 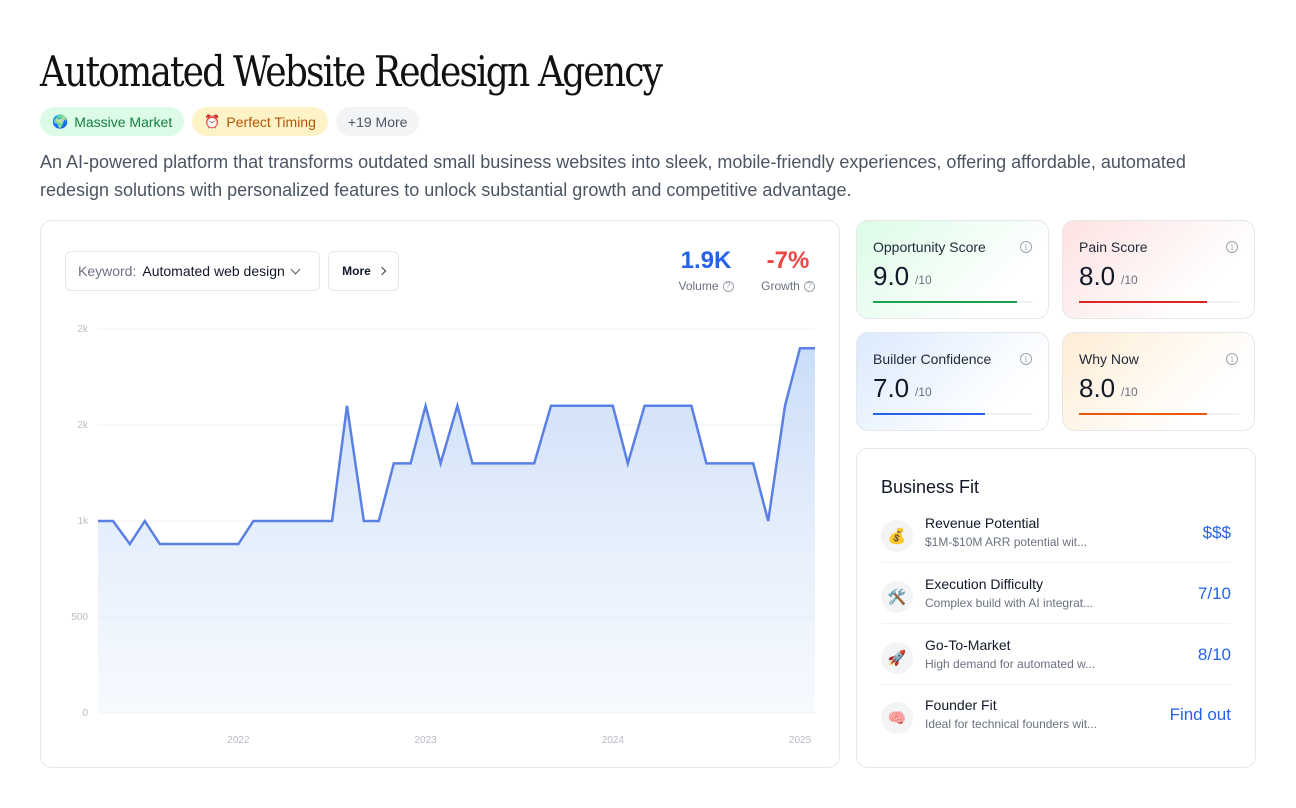 What do you see at coordinates (123, 121) in the screenshot?
I see `tag-label: Massive Market` at bounding box center [123, 121].